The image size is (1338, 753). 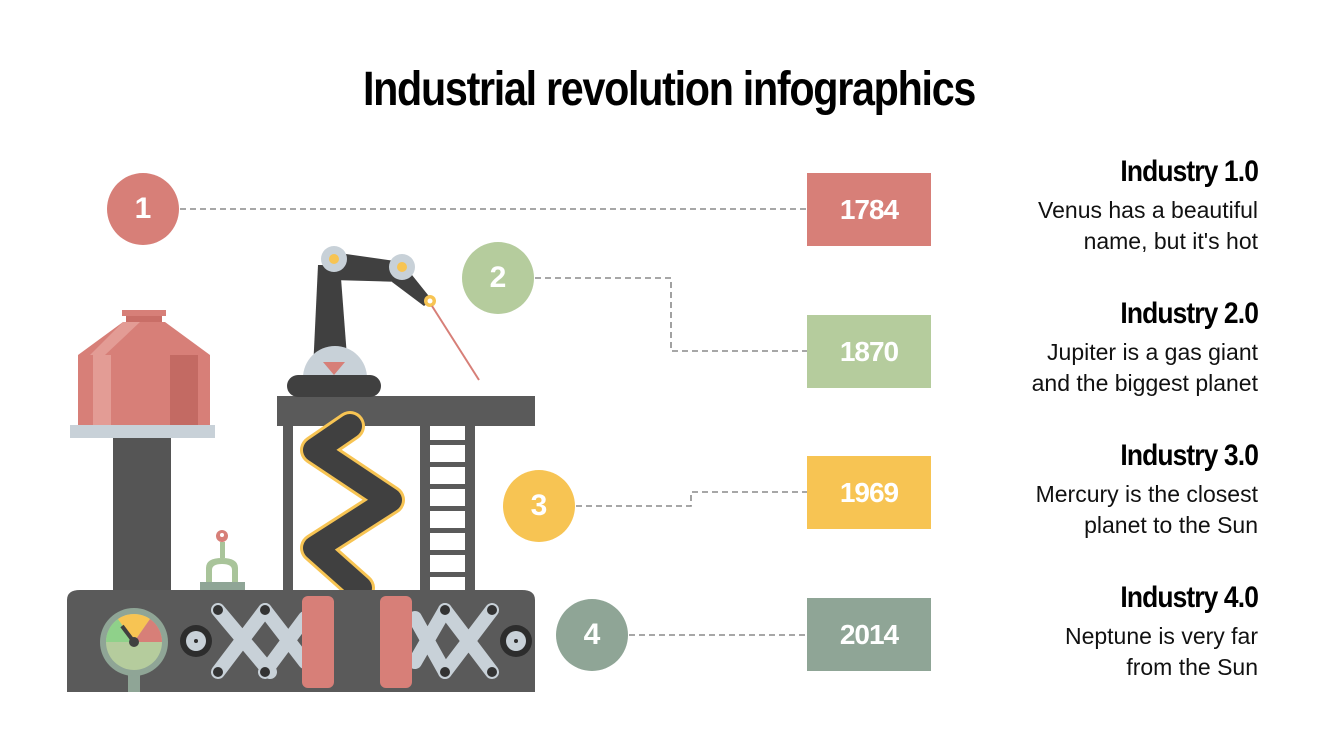 I want to click on industry-desc-line2: name, but it's hot, so click(x=1170, y=241).